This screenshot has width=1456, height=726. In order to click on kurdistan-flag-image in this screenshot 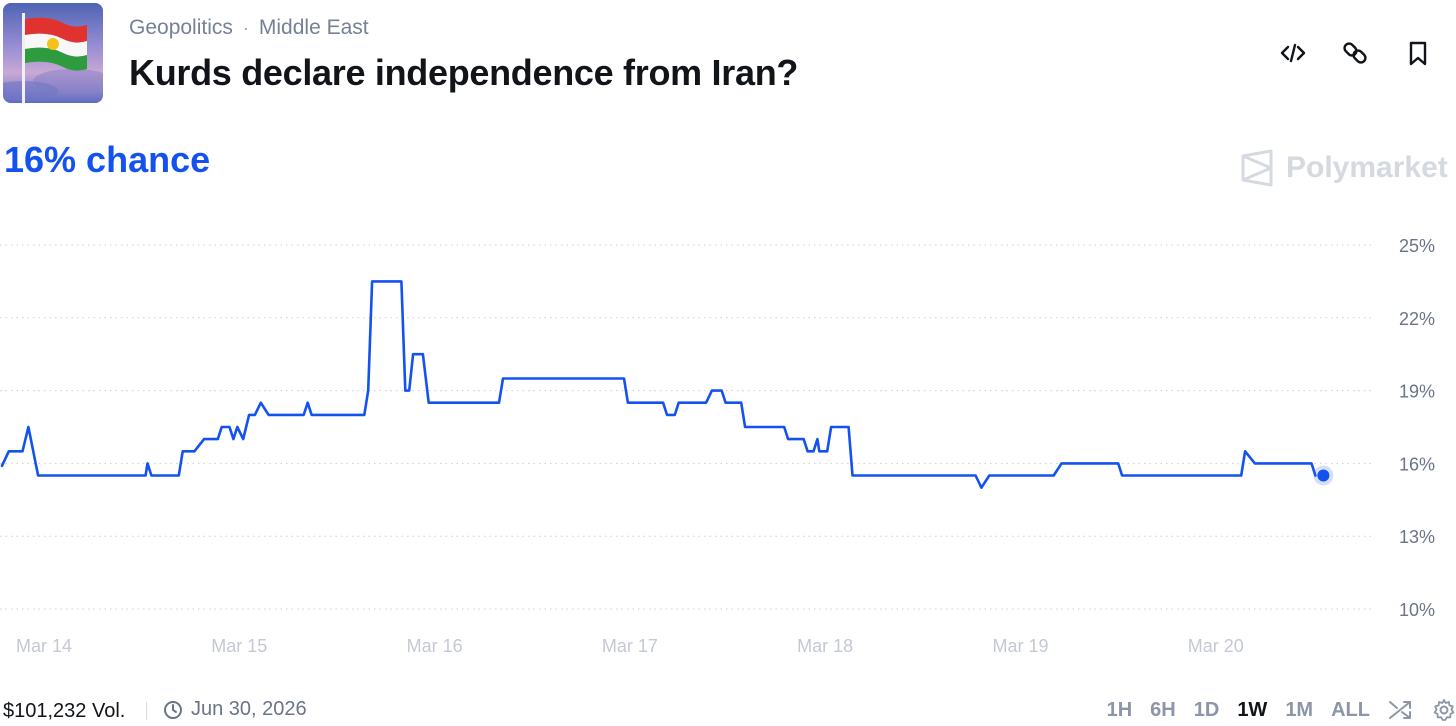, I will do `click(53, 53)`.